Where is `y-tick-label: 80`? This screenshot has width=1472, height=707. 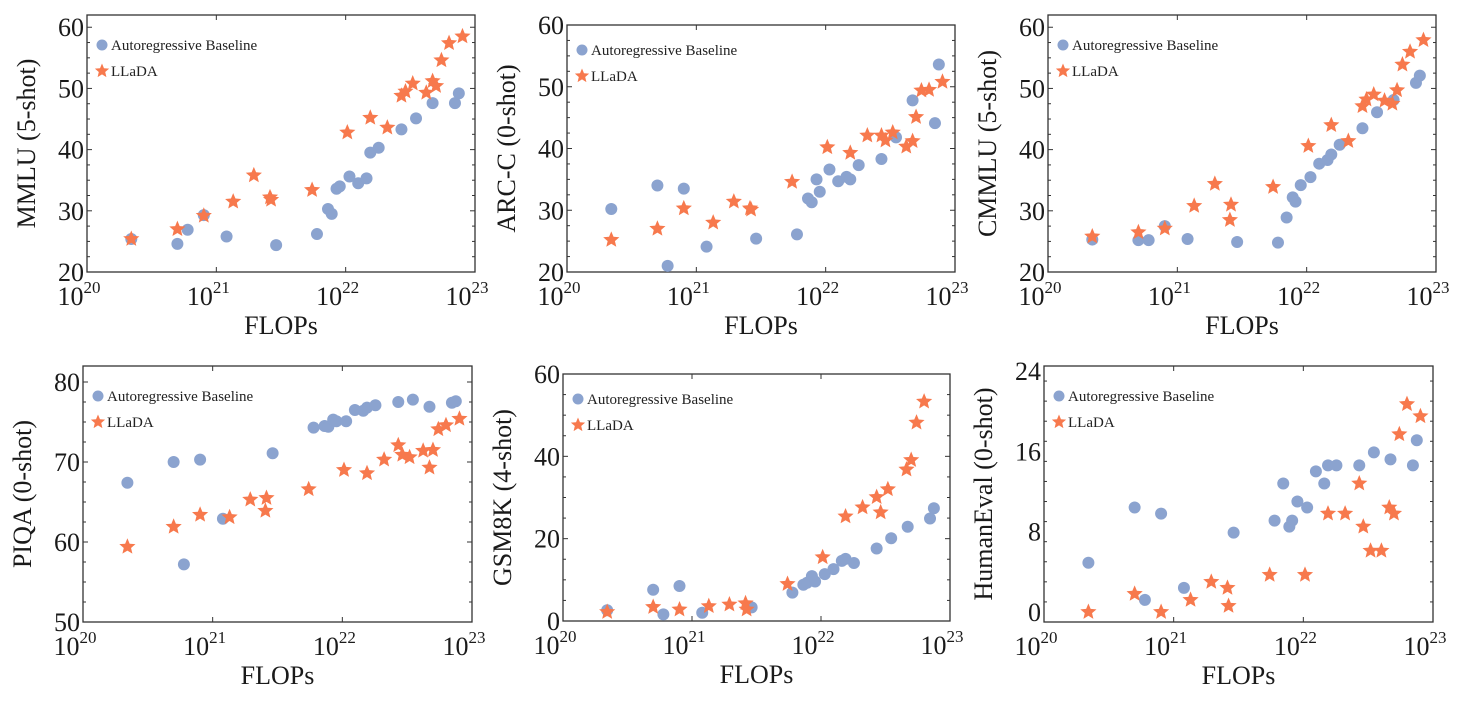
y-tick-label: 80 is located at coordinates (67, 382).